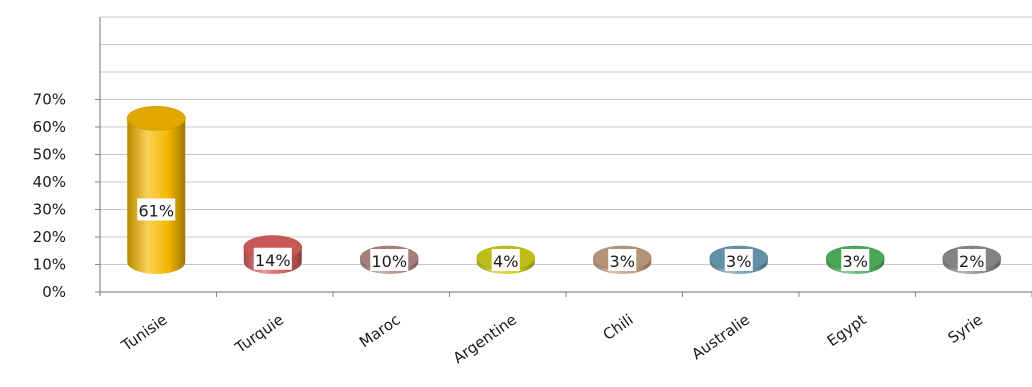 This screenshot has width=1032, height=387. Describe the element at coordinates (49, 210) in the screenshot. I see `y-tick-label: 30%` at that location.